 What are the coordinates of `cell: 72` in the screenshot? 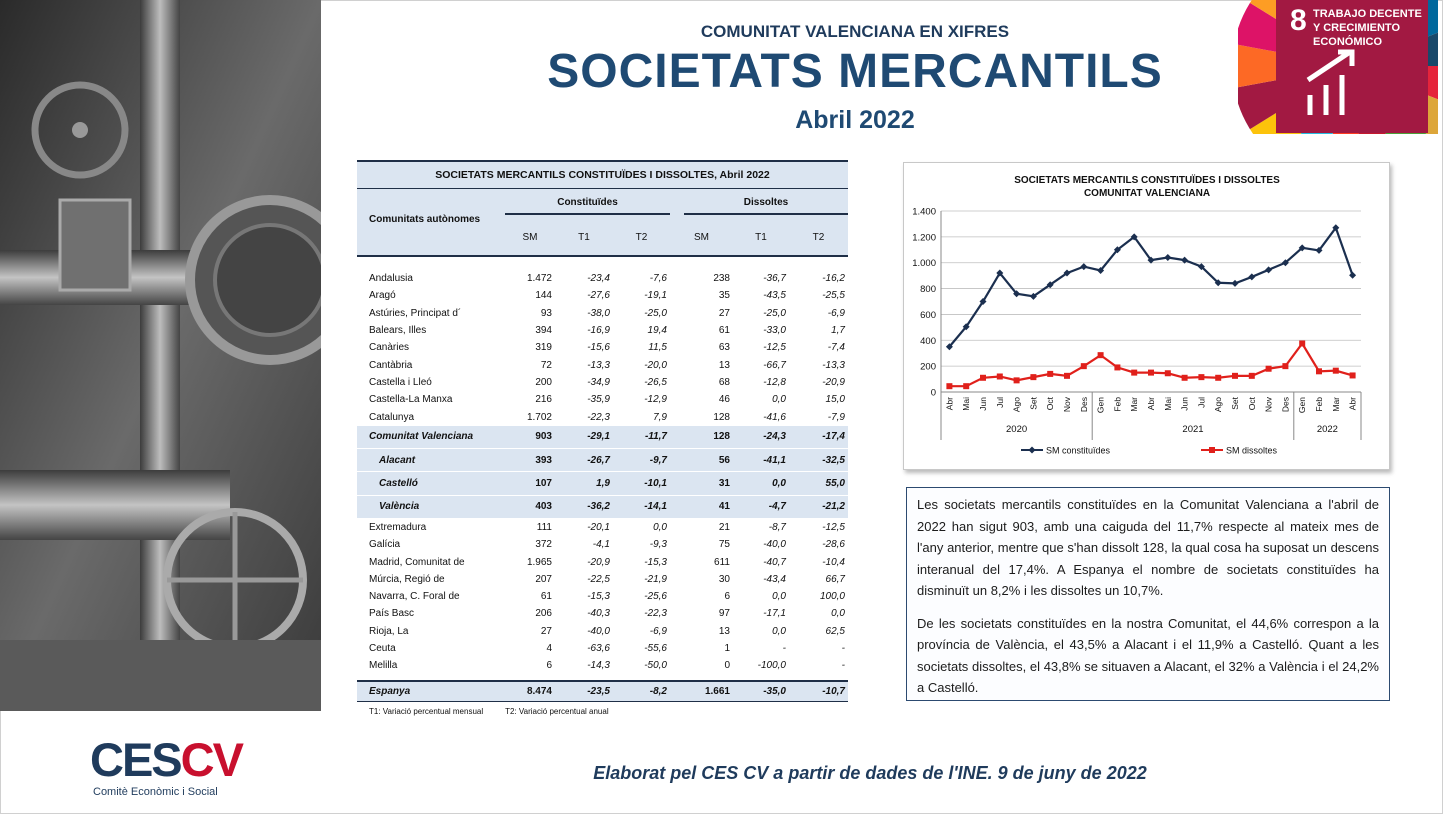 It's located at (546, 365).